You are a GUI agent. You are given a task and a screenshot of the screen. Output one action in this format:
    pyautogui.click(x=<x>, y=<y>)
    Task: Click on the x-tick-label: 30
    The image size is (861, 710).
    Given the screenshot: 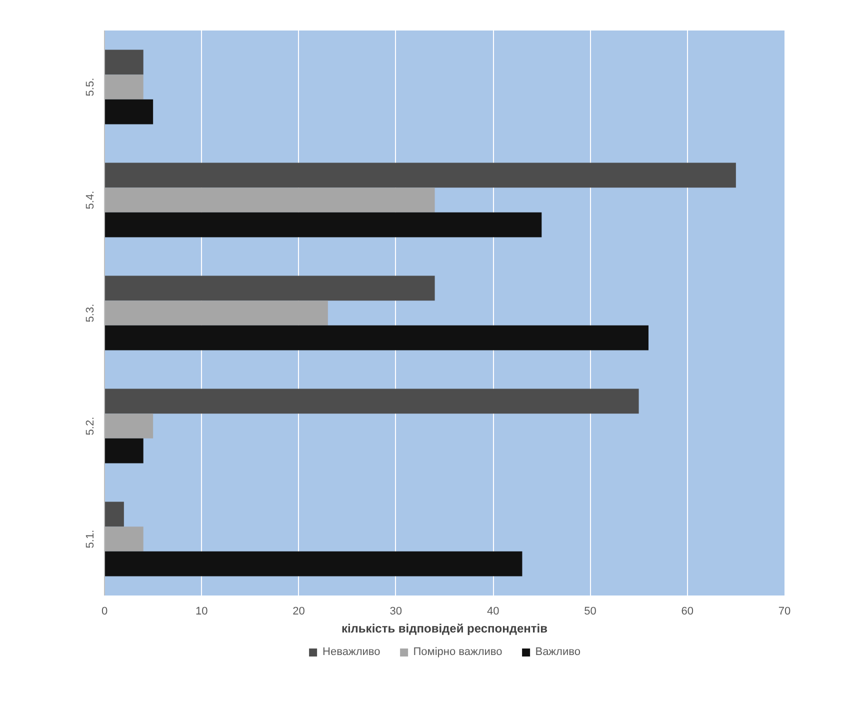 What is the action you would take?
    pyautogui.click(x=396, y=612)
    